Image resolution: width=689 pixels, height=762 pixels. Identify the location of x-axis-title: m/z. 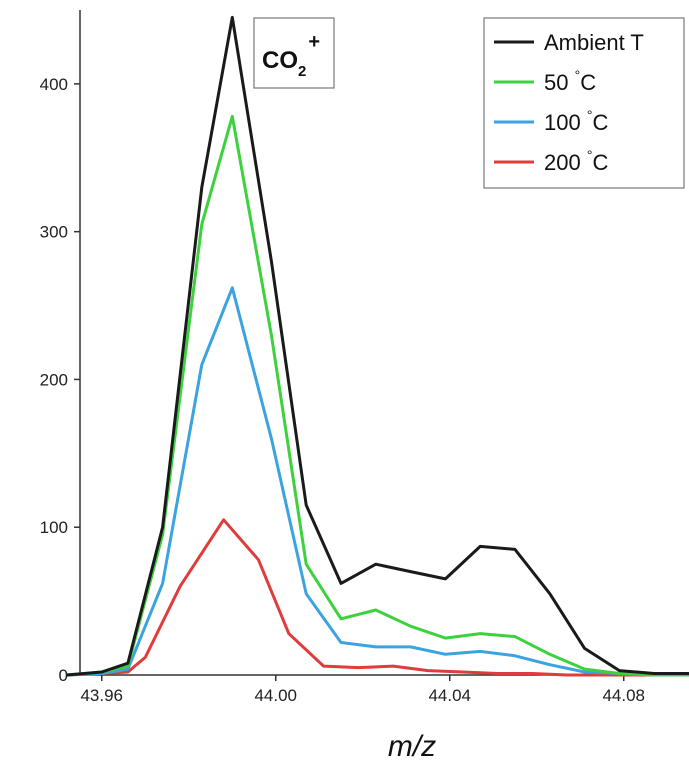
(412, 746).